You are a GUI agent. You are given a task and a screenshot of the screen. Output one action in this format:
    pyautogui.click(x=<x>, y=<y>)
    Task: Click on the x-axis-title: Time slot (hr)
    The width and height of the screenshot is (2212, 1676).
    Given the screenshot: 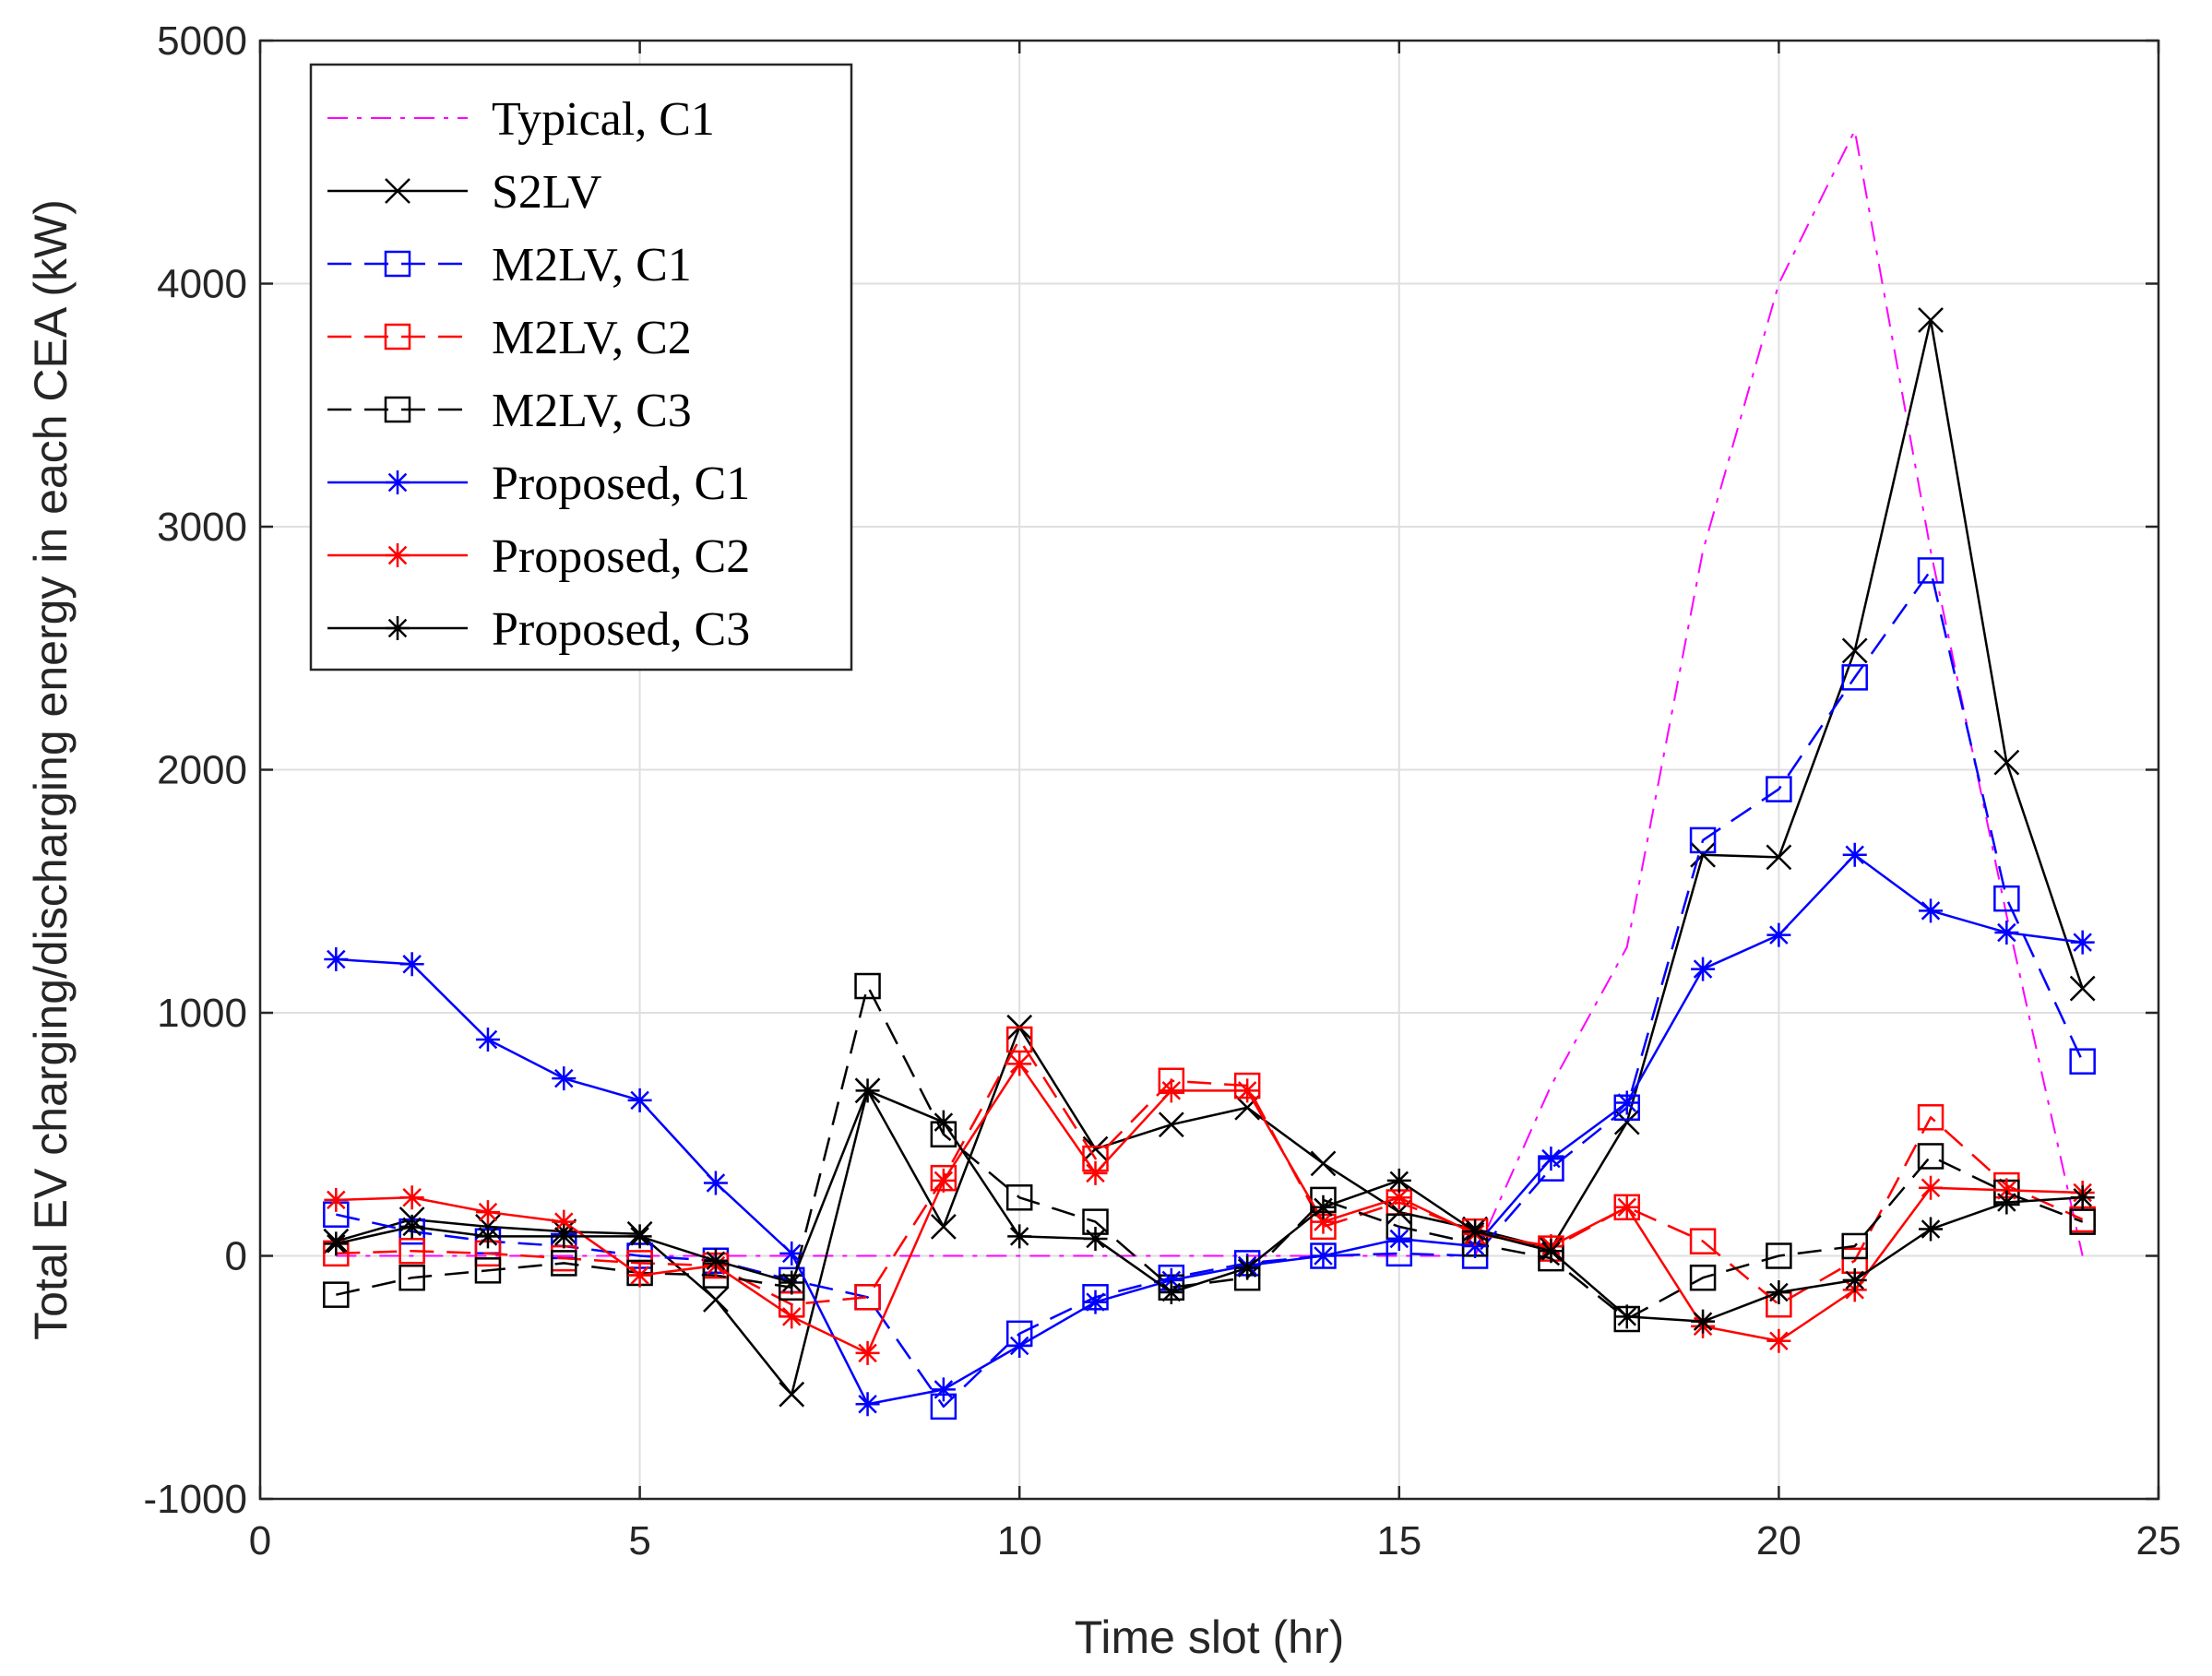 What is the action you would take?
    pyautogui.click(x=1210, y=1637)
    